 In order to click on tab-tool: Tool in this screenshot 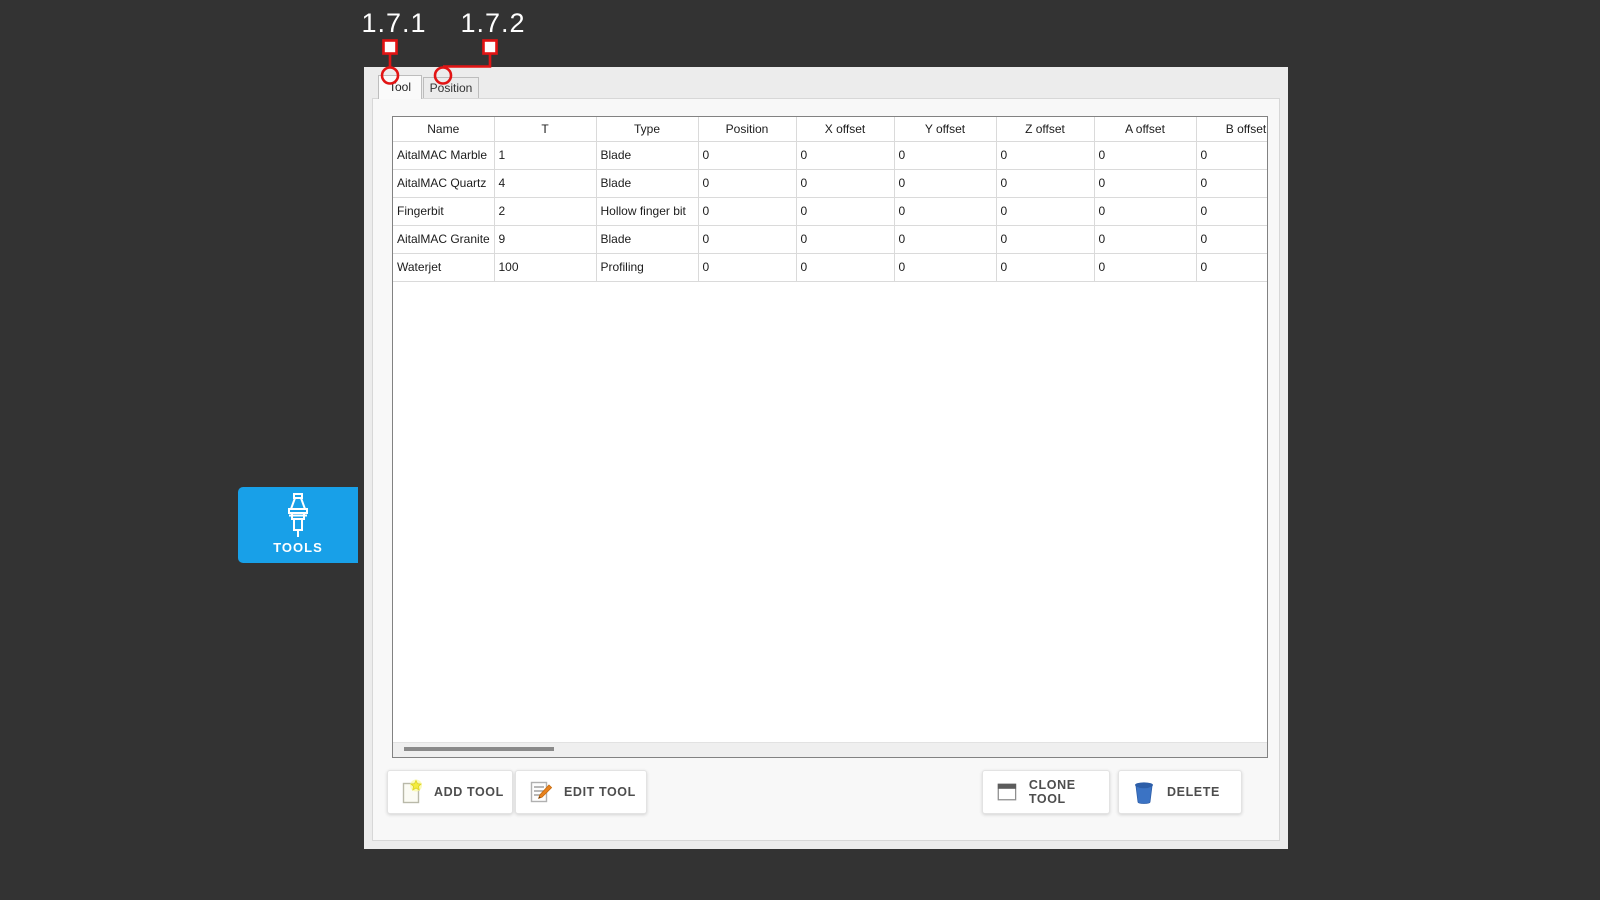, I will do `click(400, 87)`.